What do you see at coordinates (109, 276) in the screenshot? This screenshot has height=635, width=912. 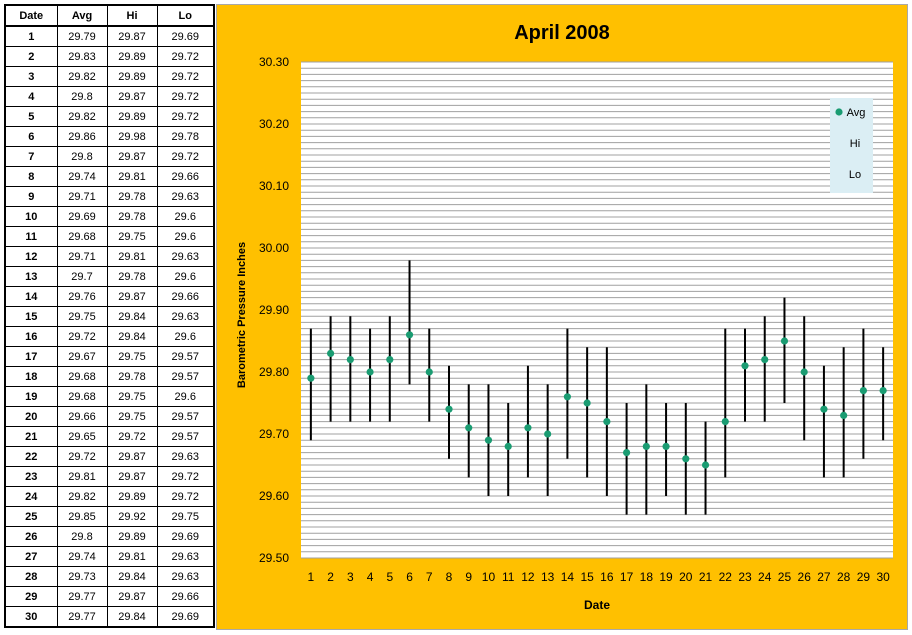 I see `table-row: 13 29.7 29.78 29.6` at bounding box center [109, 276].